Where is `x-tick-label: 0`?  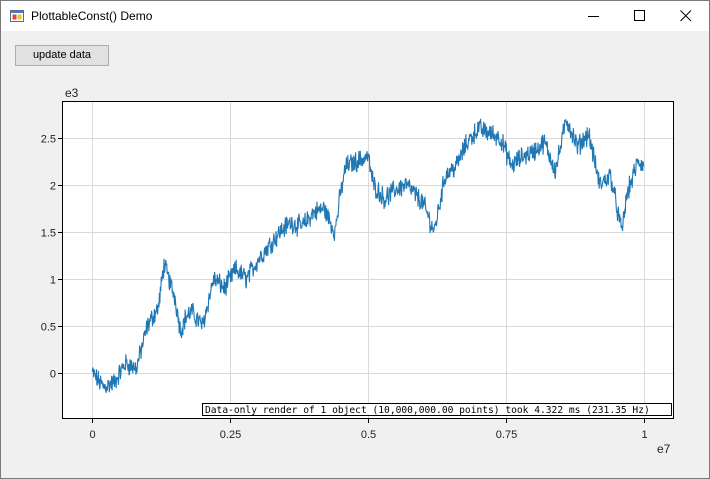
x-tick-label: 0 is located at coordinates (92, 435).